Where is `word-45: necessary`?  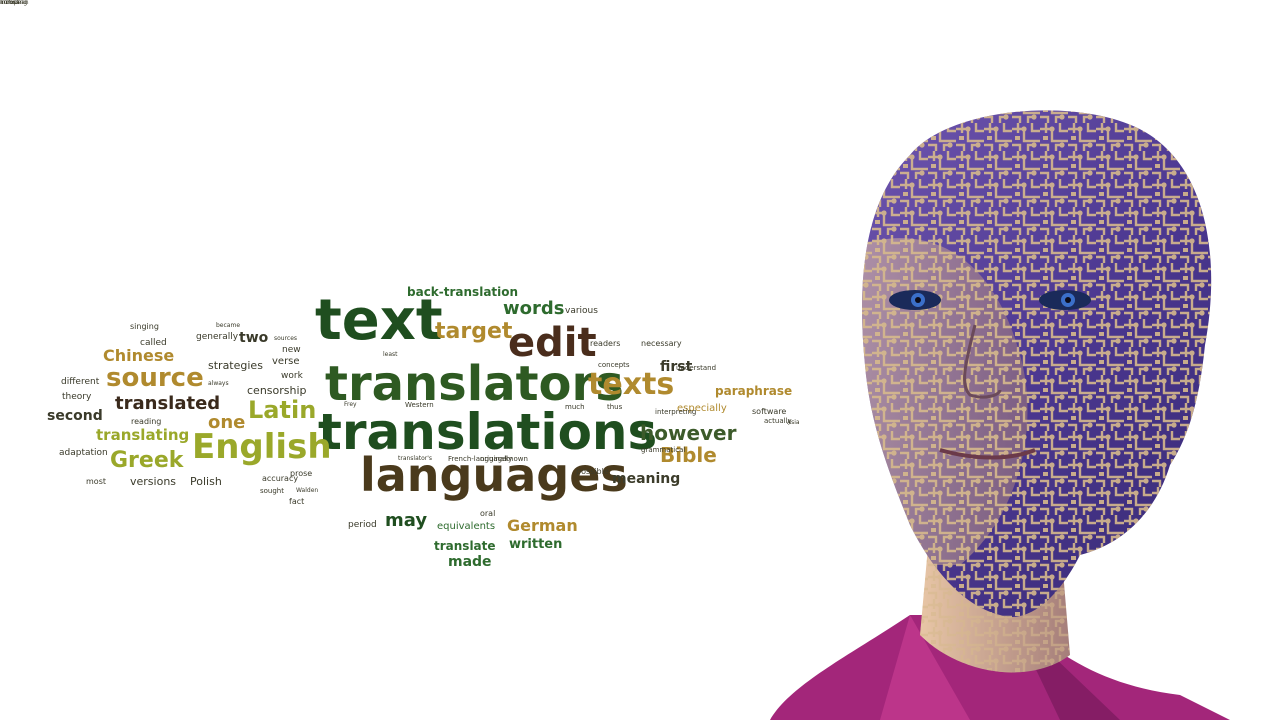
word-45: necessary is located at coordinates (661, 343).